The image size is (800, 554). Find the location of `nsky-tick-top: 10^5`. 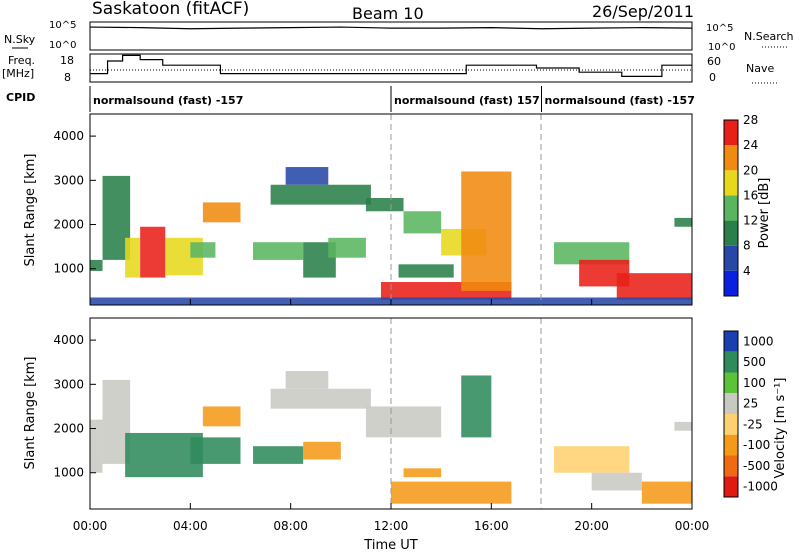

nsky-tick-top: 10^5 is located at coordinates (62, 25).